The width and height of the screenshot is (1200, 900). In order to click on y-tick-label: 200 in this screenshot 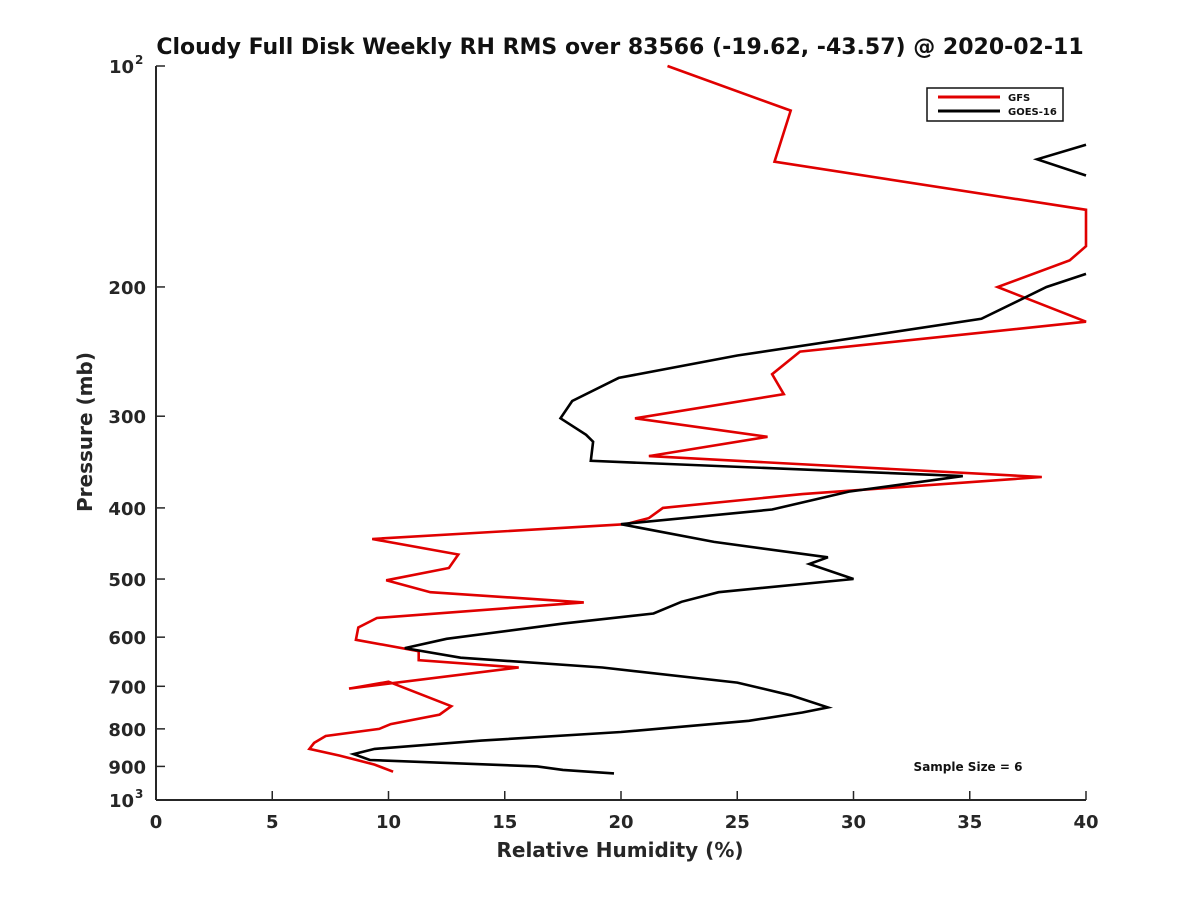, I will do `click(127, 288)`.